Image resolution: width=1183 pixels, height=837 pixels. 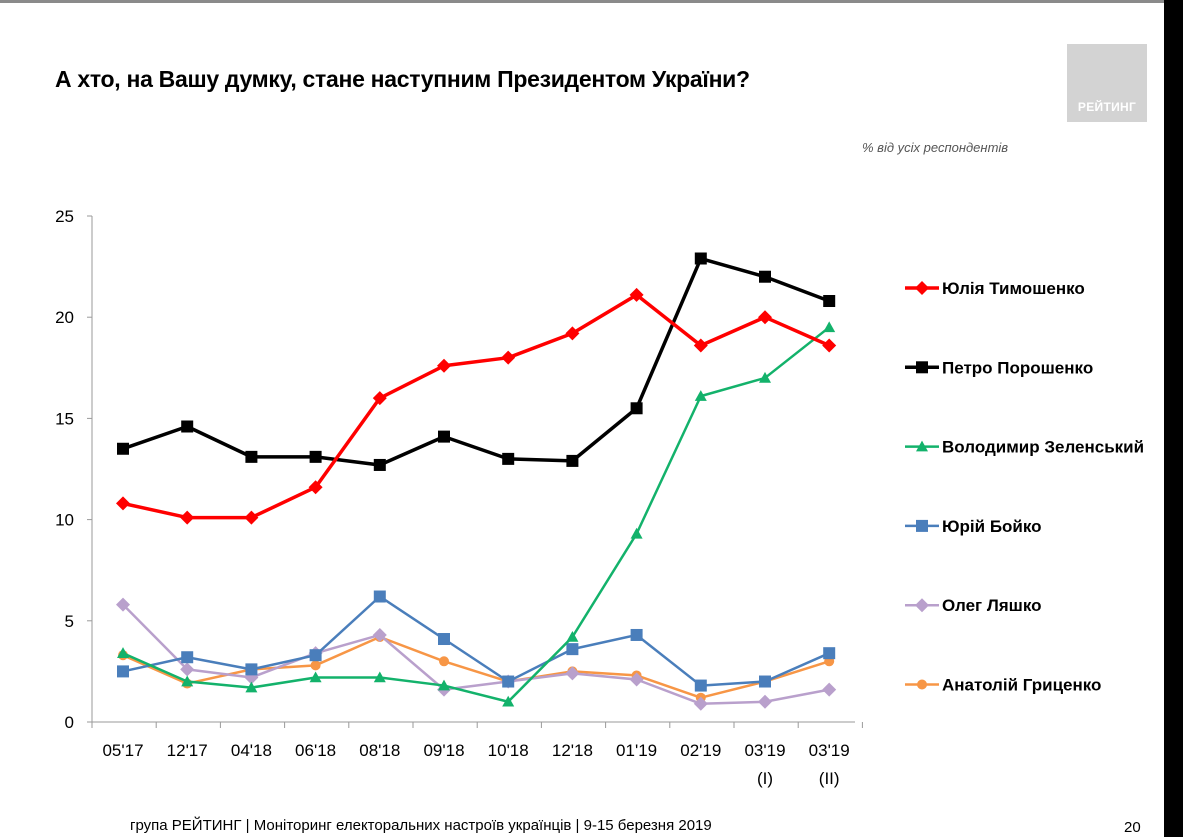 I want to click on x-tick-label: 04'18, so click(x=251, y=750).